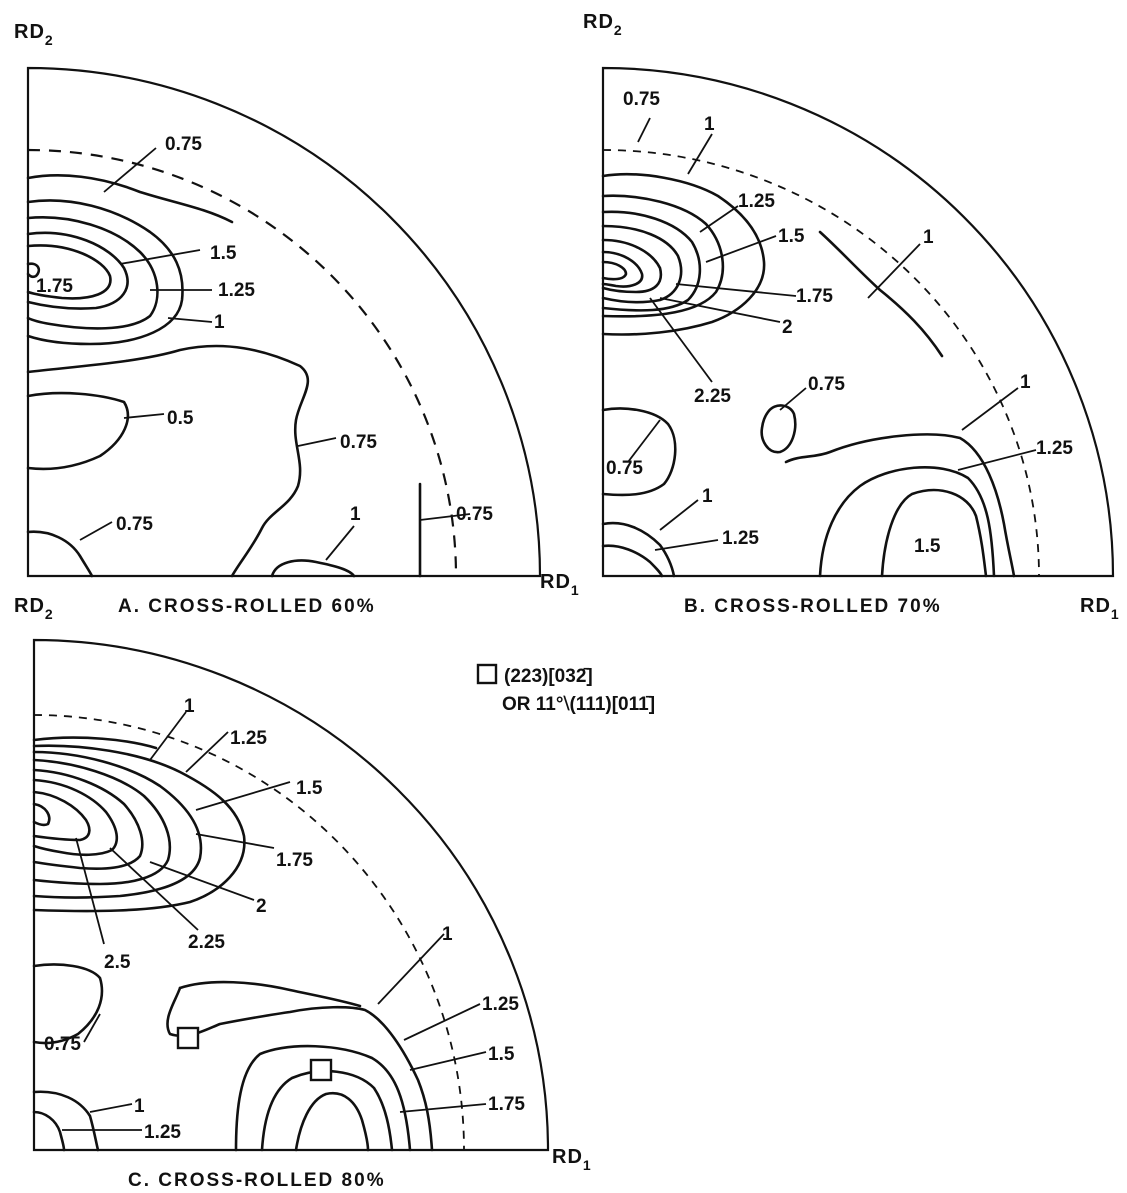 The width and height of the screenshot is (1127, 1193). What do you see at coordinates (565, 689) in the screenshot?
I see `legend: (223)[032̄] OR 11°⧵(111)[011̄]` at bounding box center [565, 689].